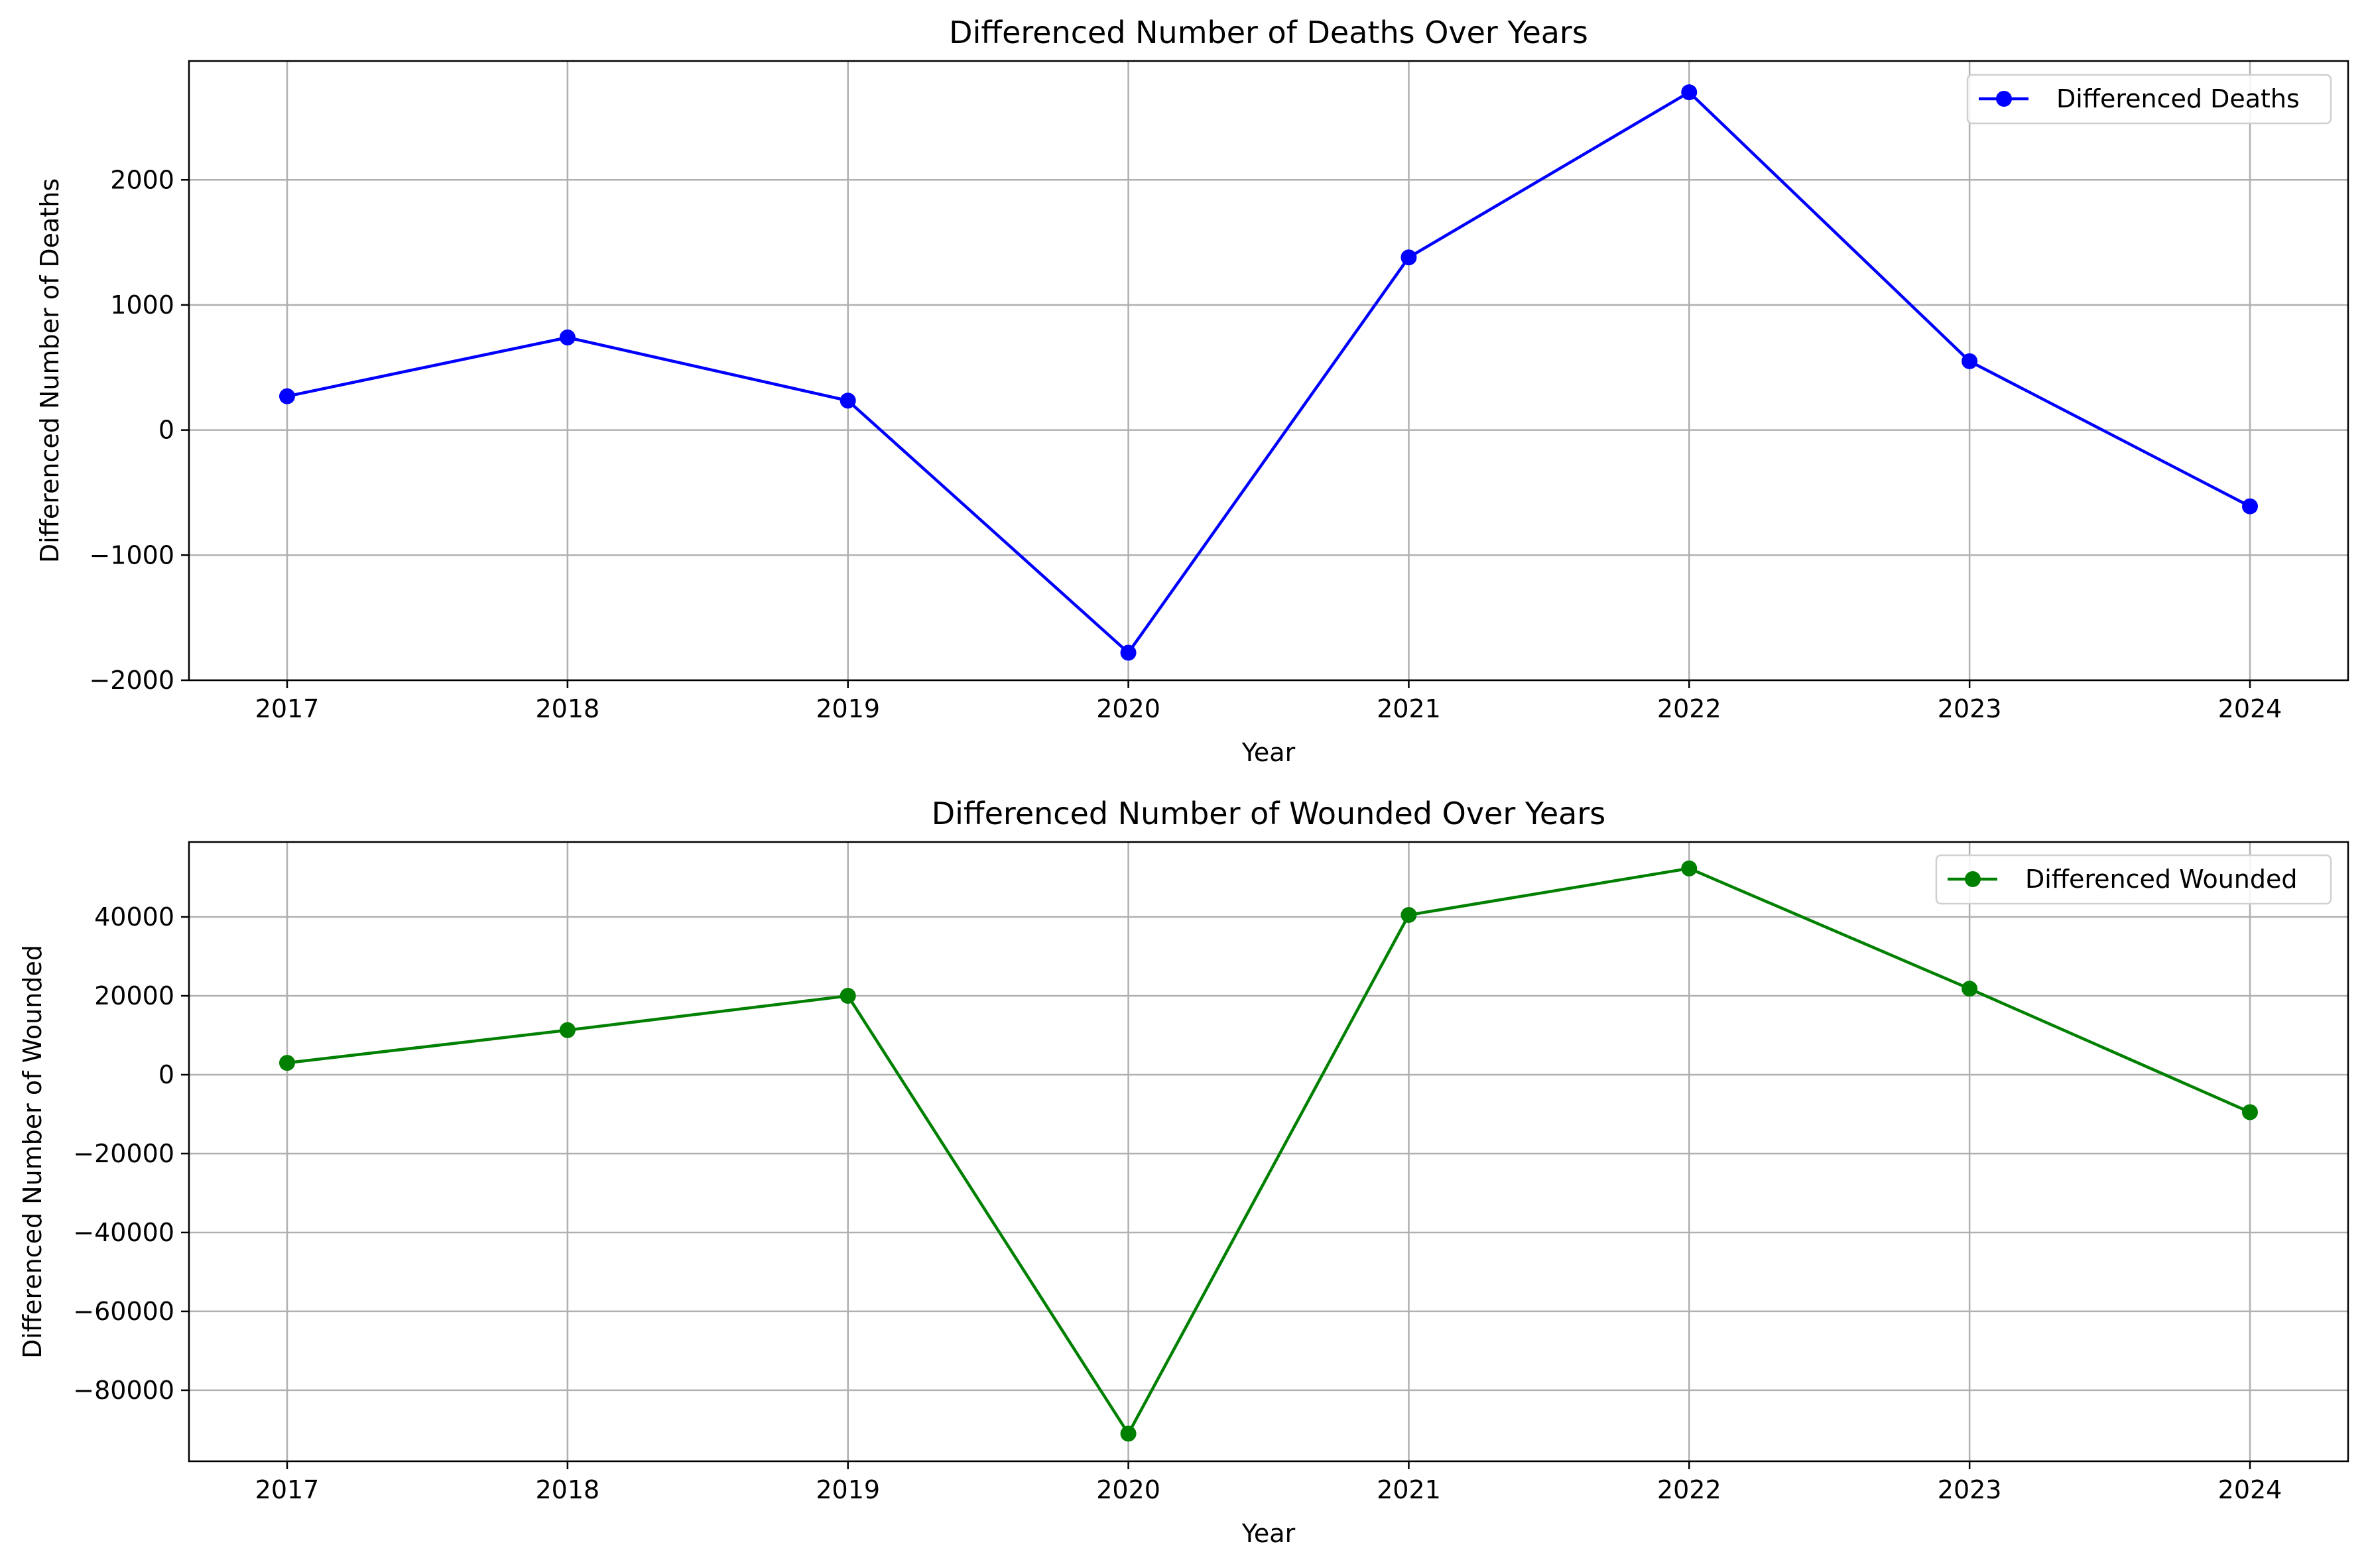 The height and width of the screenshot is (1568, 2368). I want to click on wounded-y-tick-label: −40000, so click(124, 1232).